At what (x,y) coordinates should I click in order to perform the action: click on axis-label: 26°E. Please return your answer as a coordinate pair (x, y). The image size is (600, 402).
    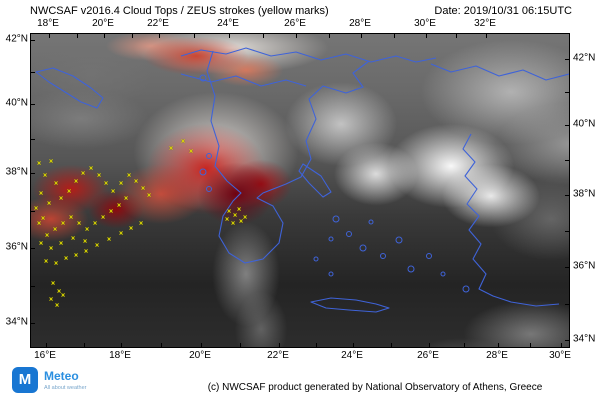
    Looking at the image, I should click on (428, 355).